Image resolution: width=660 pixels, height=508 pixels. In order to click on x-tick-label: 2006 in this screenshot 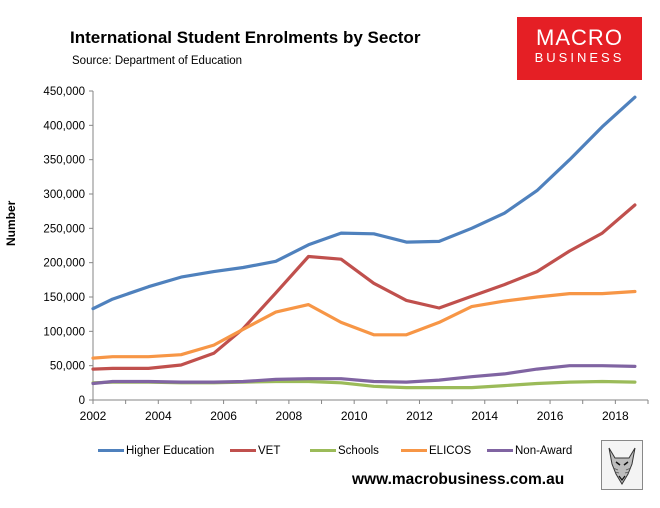, I will do `click(223, 416)`.